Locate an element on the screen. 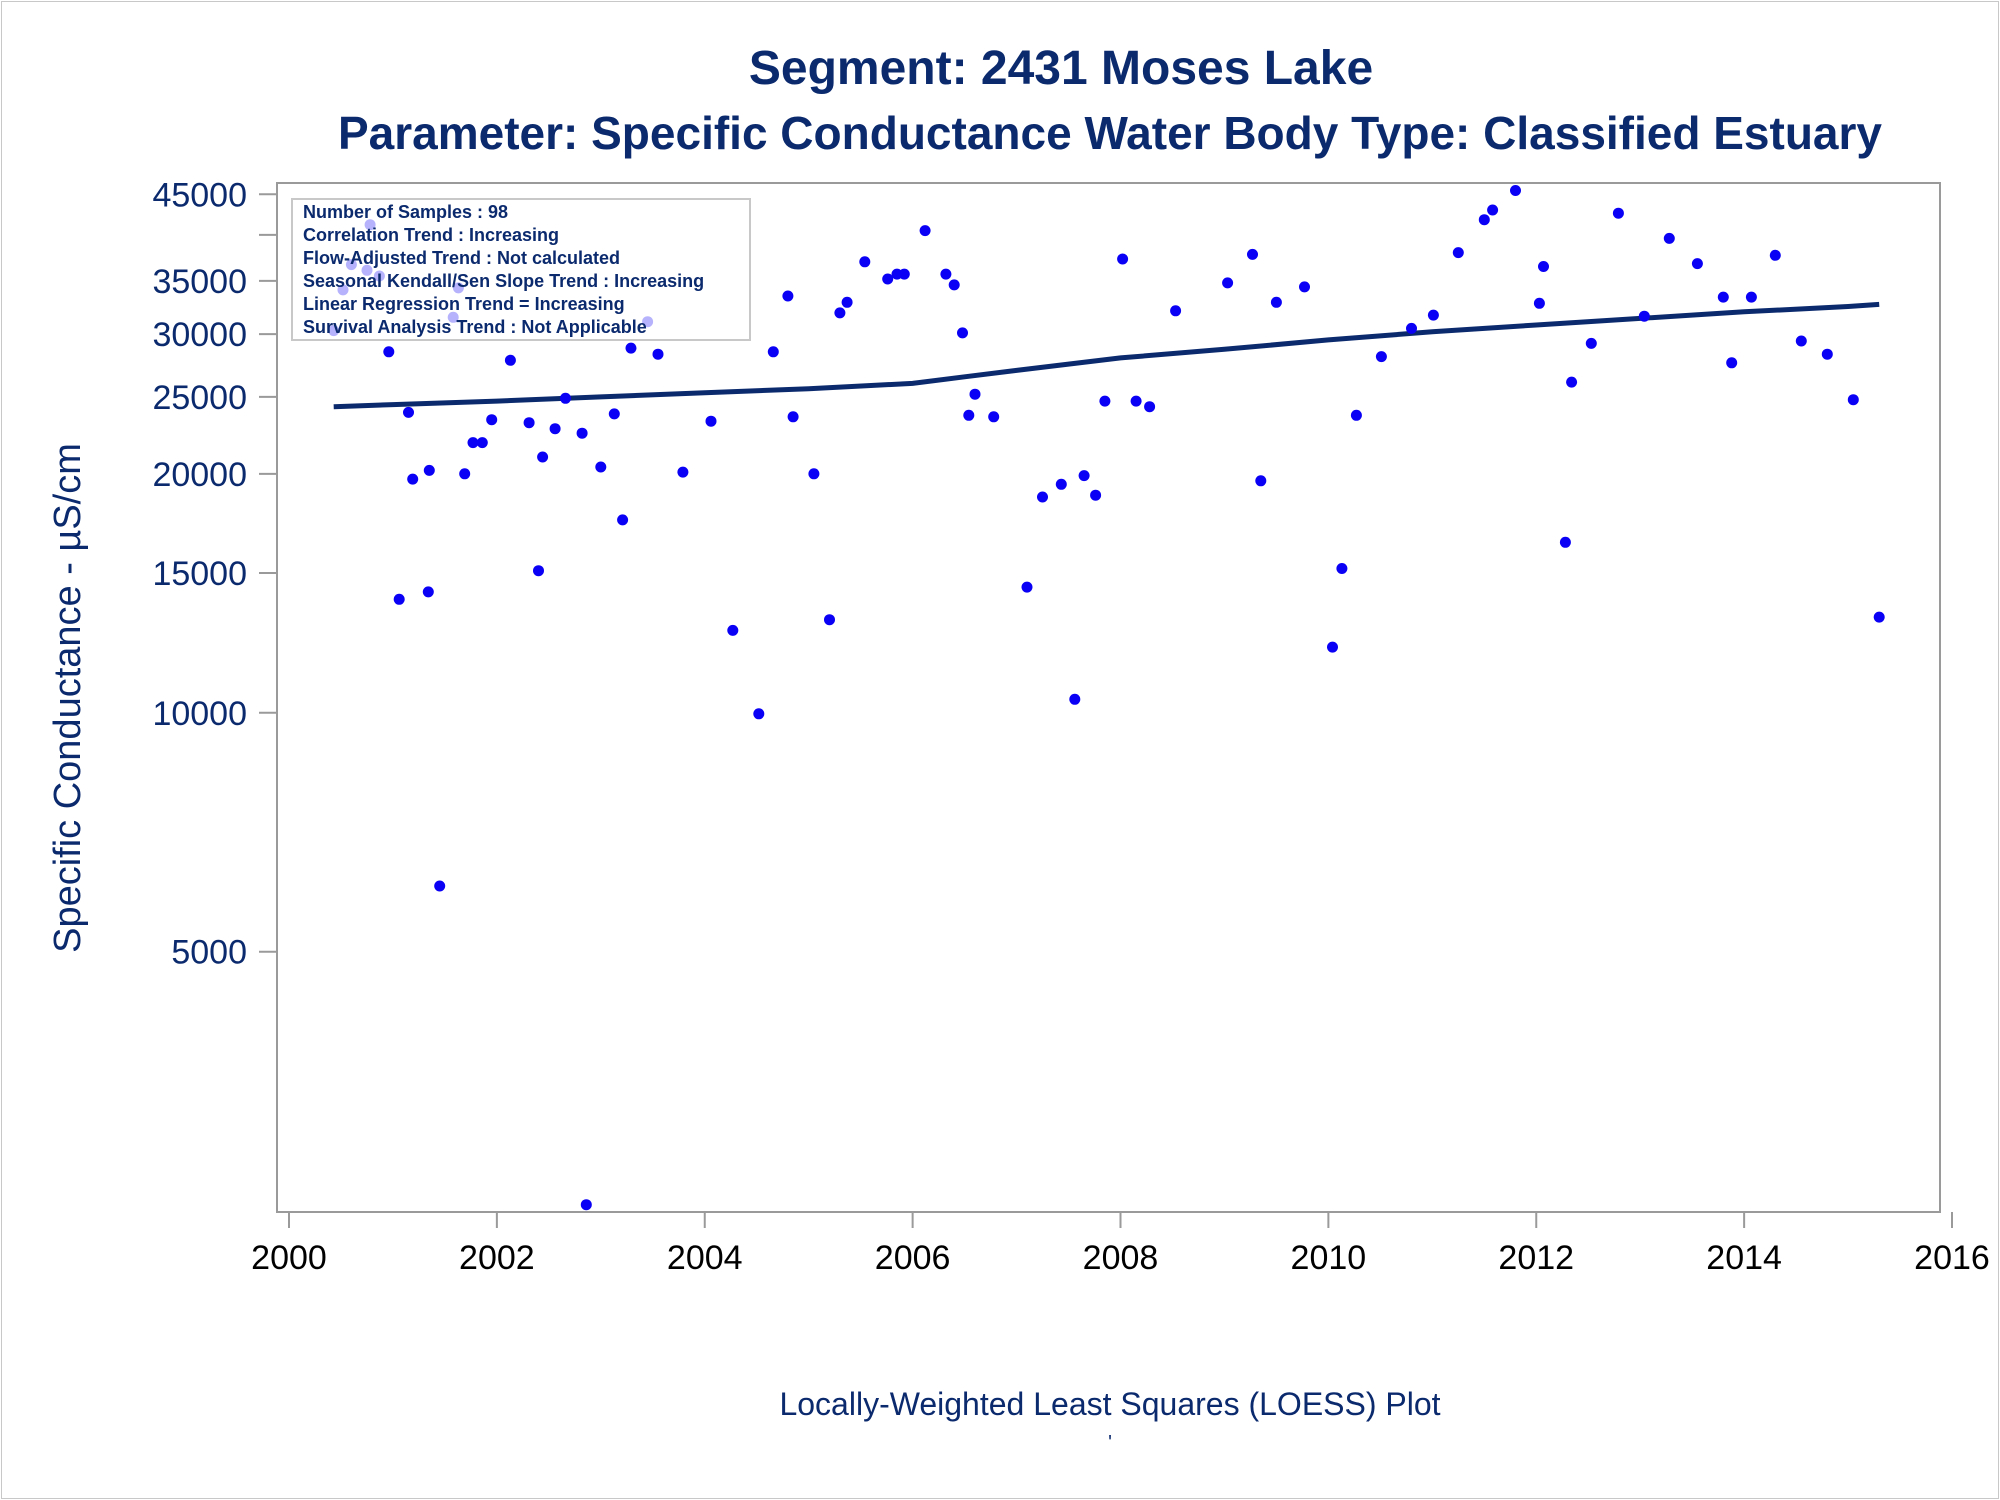 The width and height of the screenshot is (2000, 1500). y-tick-label: 25000 is located at coordinates (199, 398).